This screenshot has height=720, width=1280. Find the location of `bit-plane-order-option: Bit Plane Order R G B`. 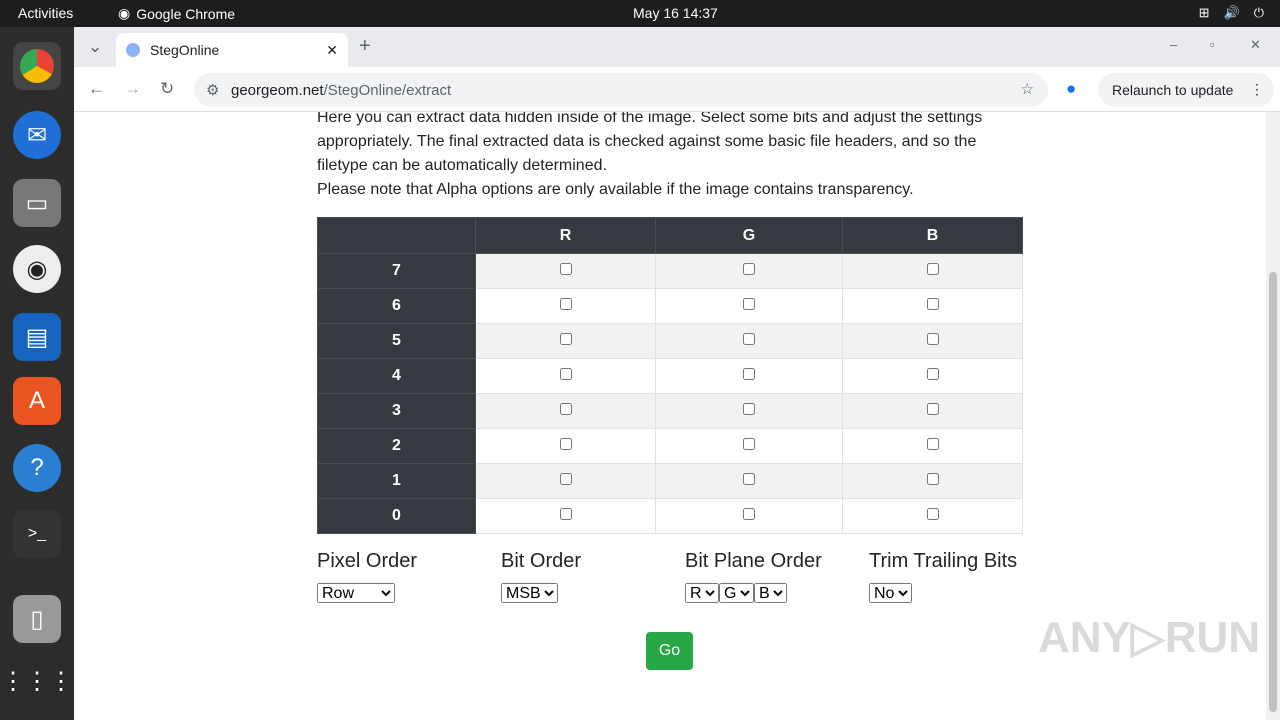

bit-plane-order-option: Bit Plane Order R G B is located at coordinates (753, 576).